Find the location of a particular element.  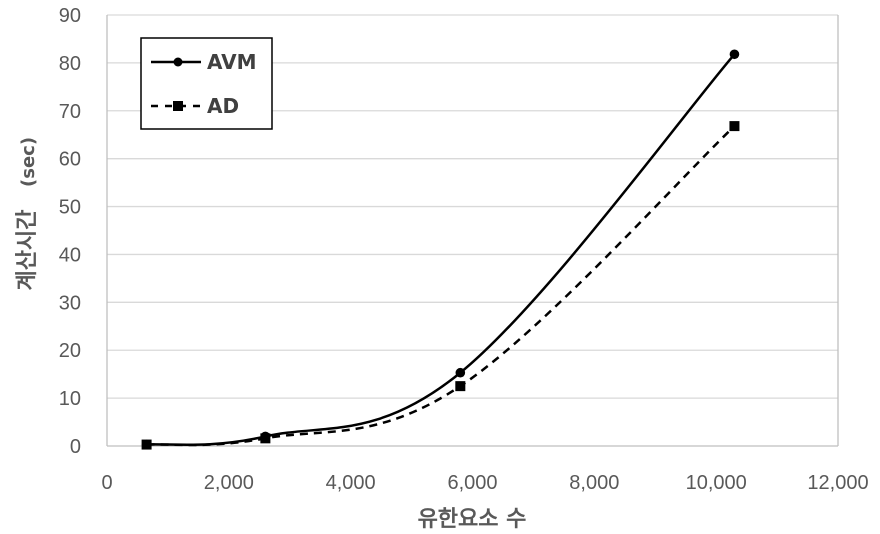

y-axis-title-main: 계산시간 is located at coordinates (27, 250).